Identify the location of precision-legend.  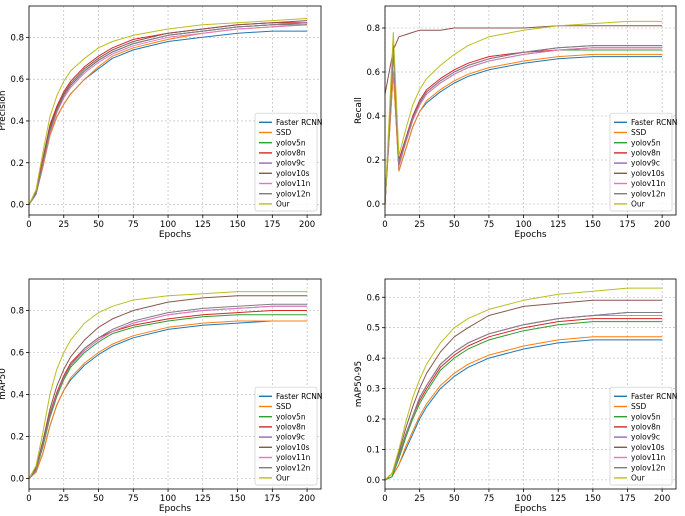
(286, 162).